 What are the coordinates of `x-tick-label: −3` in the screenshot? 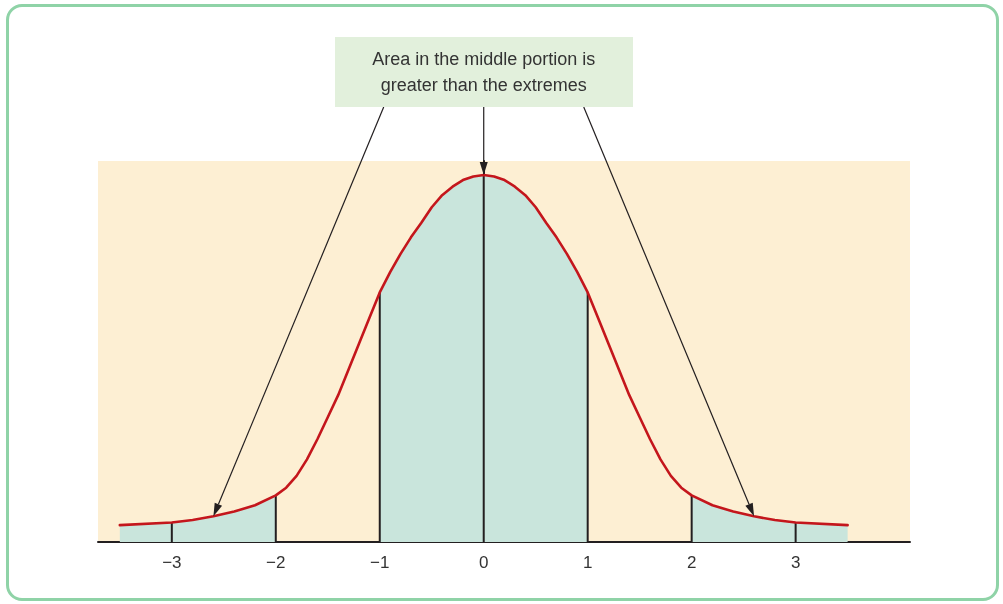 It's located at (172, 562).